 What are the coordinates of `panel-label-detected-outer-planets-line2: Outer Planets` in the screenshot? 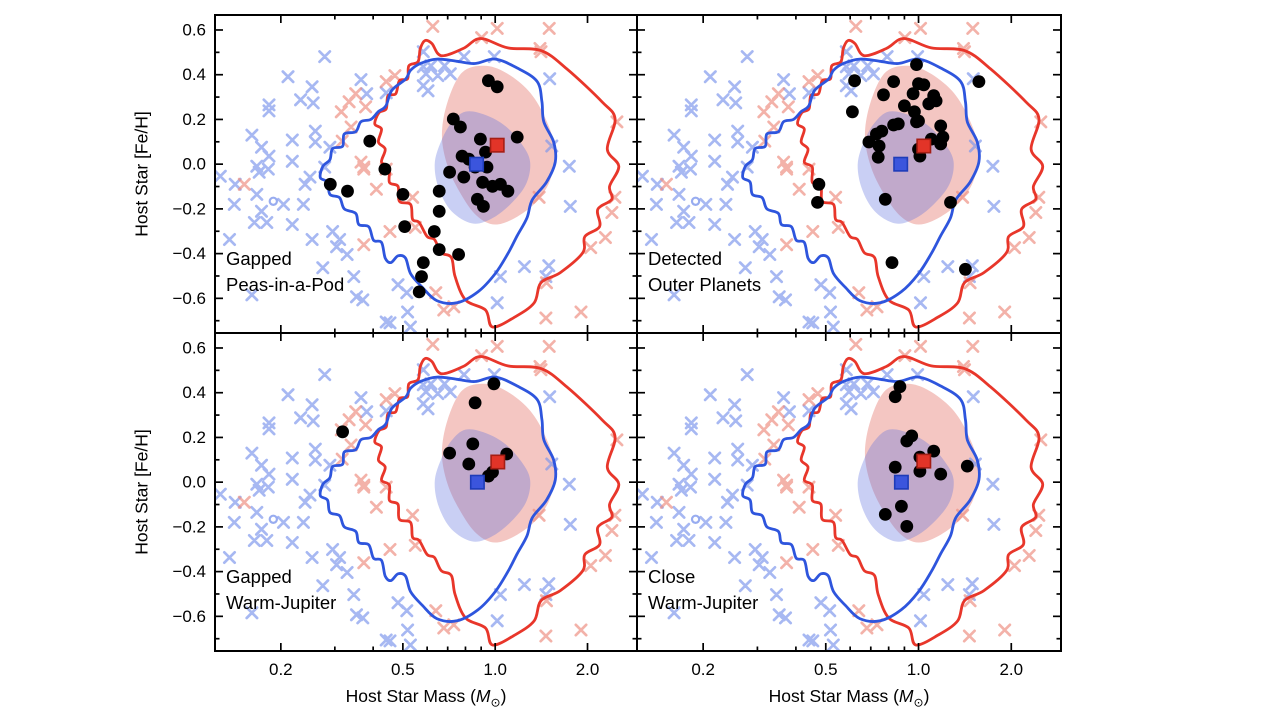 It's located at (704, 284).